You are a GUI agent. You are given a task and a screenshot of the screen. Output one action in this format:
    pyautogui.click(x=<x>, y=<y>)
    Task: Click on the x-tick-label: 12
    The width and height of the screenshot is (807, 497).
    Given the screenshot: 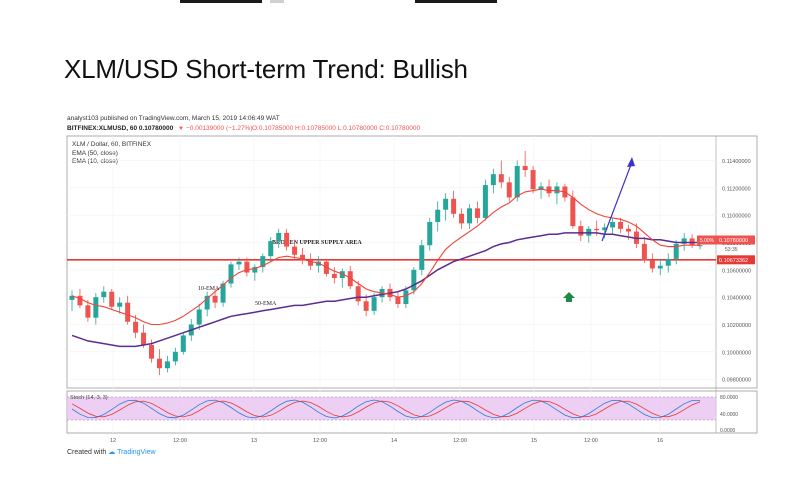 What is the action you would take?
    pyautogui.click(x=113, y=441)
    